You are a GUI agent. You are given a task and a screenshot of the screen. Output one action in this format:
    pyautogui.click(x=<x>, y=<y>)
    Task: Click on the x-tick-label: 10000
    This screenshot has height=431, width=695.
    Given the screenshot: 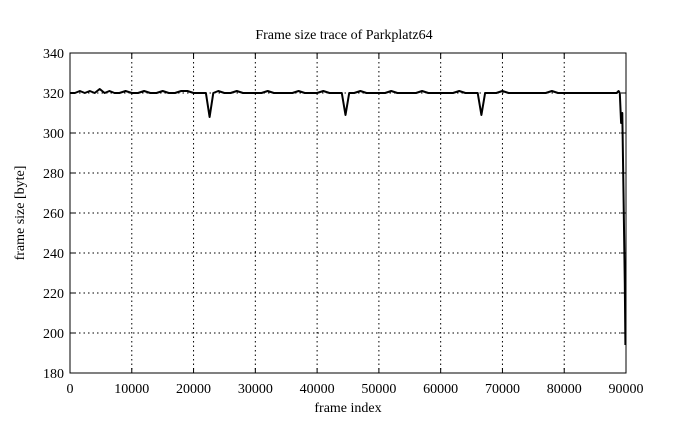 What is the action you would take?
    pyautogui.click(x=131, y=389)
    